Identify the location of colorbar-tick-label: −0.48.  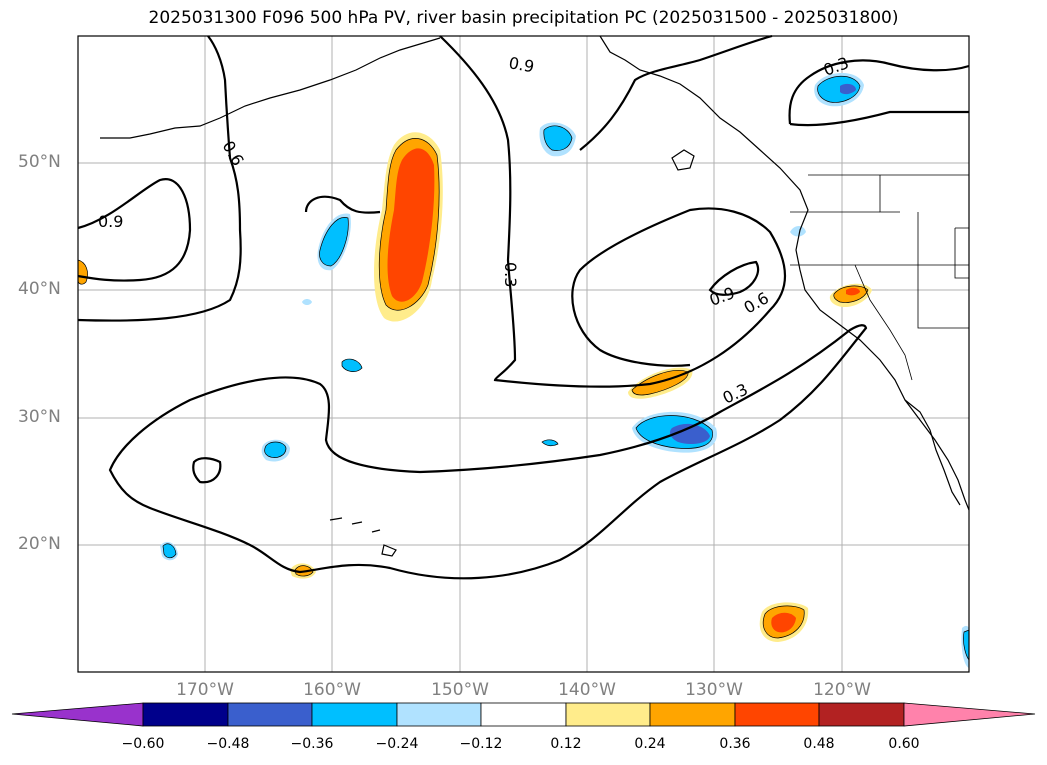
(228, 744).